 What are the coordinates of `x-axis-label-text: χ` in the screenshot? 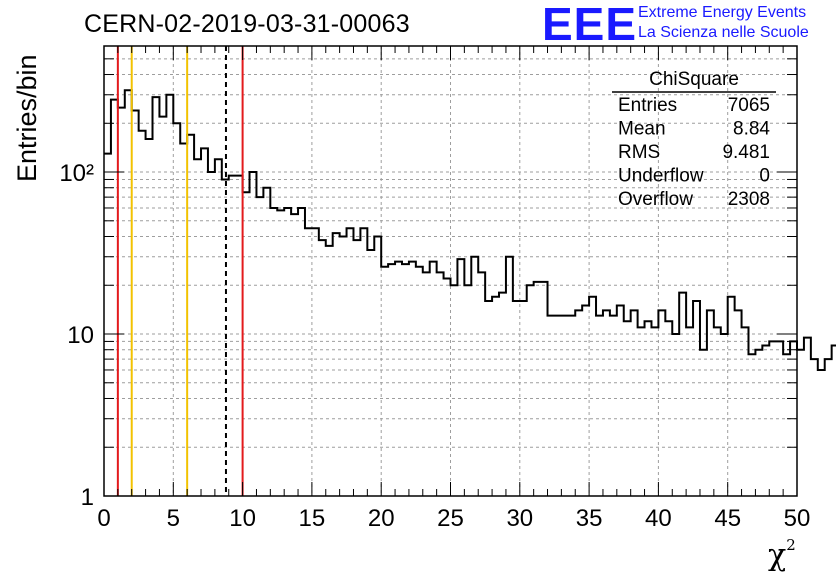 It's located at (777, 555).